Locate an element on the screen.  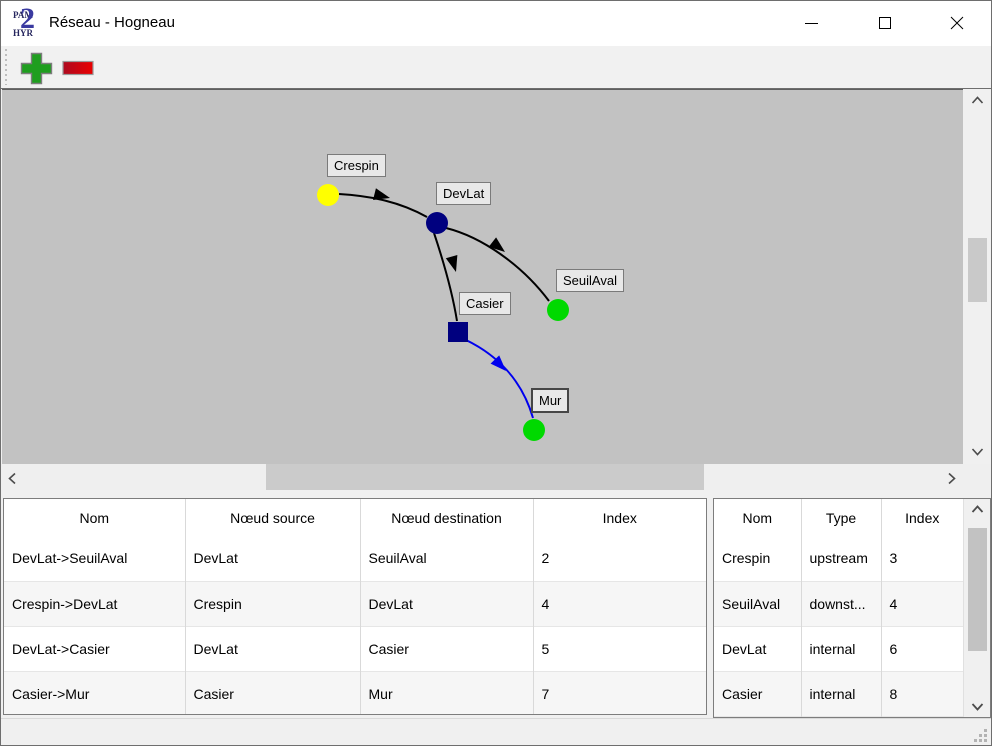
logo-text-bottom: HYR is located at coordinates (23, 33).